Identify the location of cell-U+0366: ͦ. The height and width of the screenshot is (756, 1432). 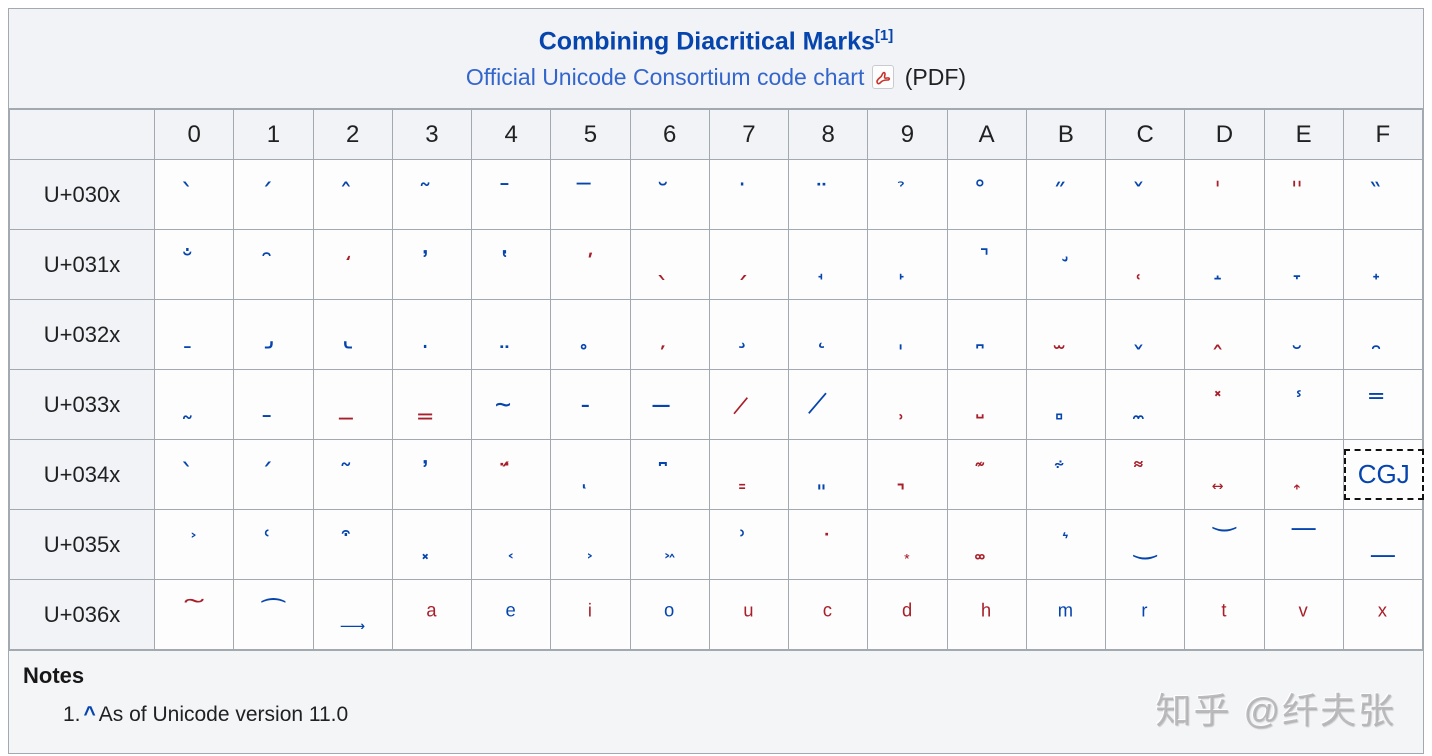
(669, 615).